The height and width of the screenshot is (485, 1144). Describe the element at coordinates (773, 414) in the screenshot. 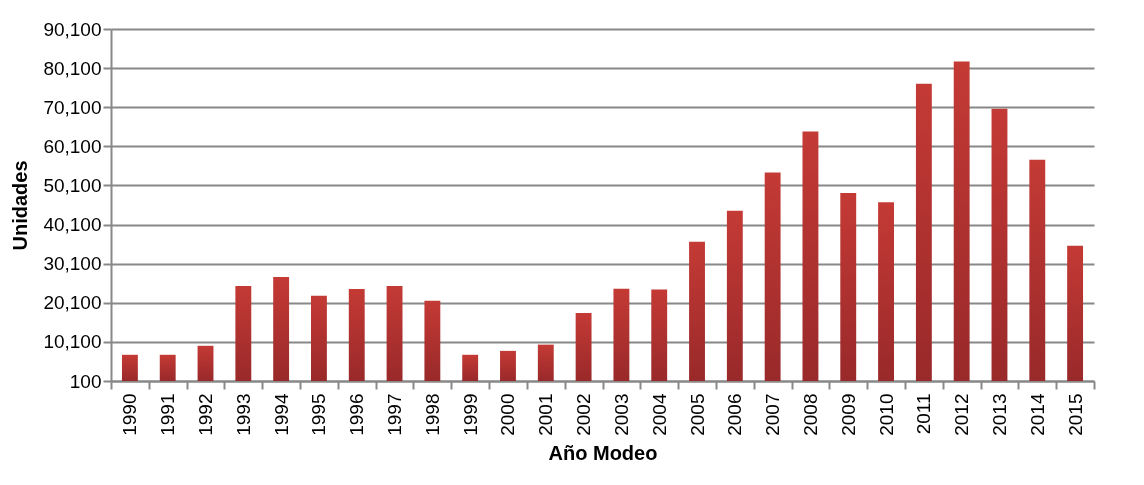

I see `x-tick-label: 2007` at that location.